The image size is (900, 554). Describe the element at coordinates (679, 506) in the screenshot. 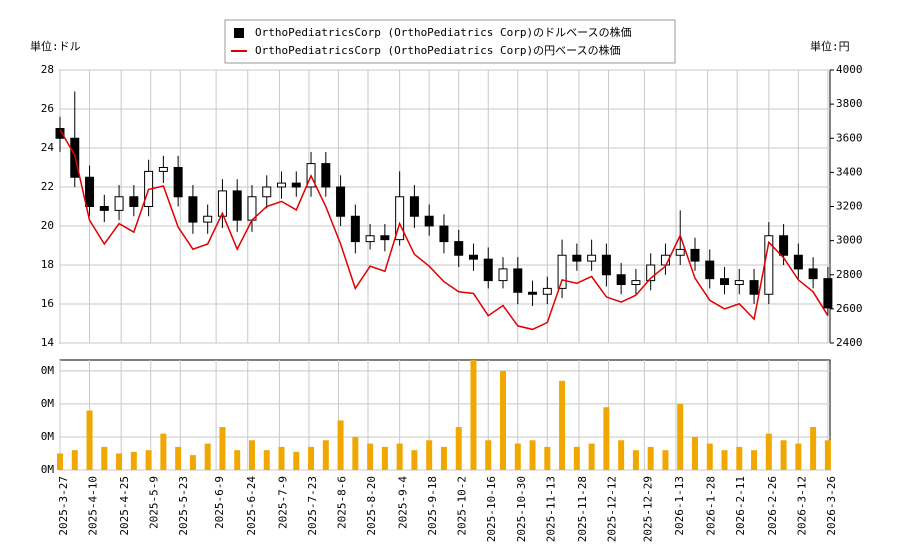

I see `x-tick-label: 2026-1-13` at that location.